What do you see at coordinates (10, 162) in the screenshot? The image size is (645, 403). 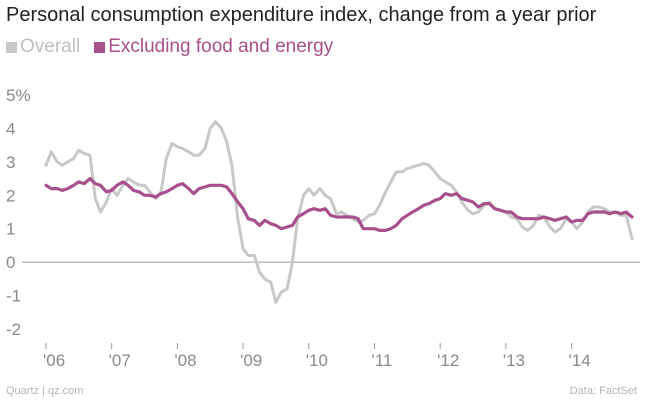 I see `y-tick-label: 3` at bounding box center [10, 162].